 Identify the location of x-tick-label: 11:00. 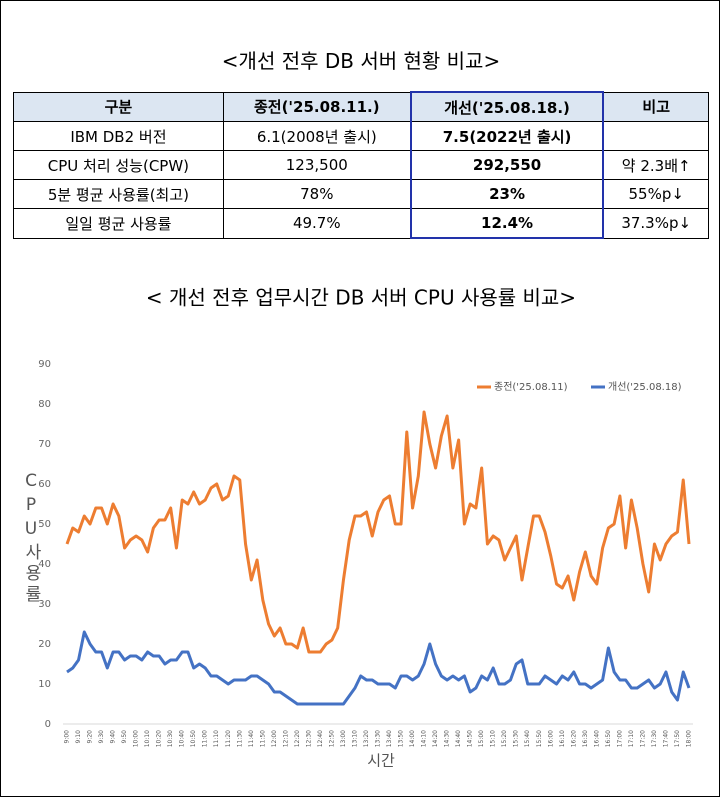
(205, 738).